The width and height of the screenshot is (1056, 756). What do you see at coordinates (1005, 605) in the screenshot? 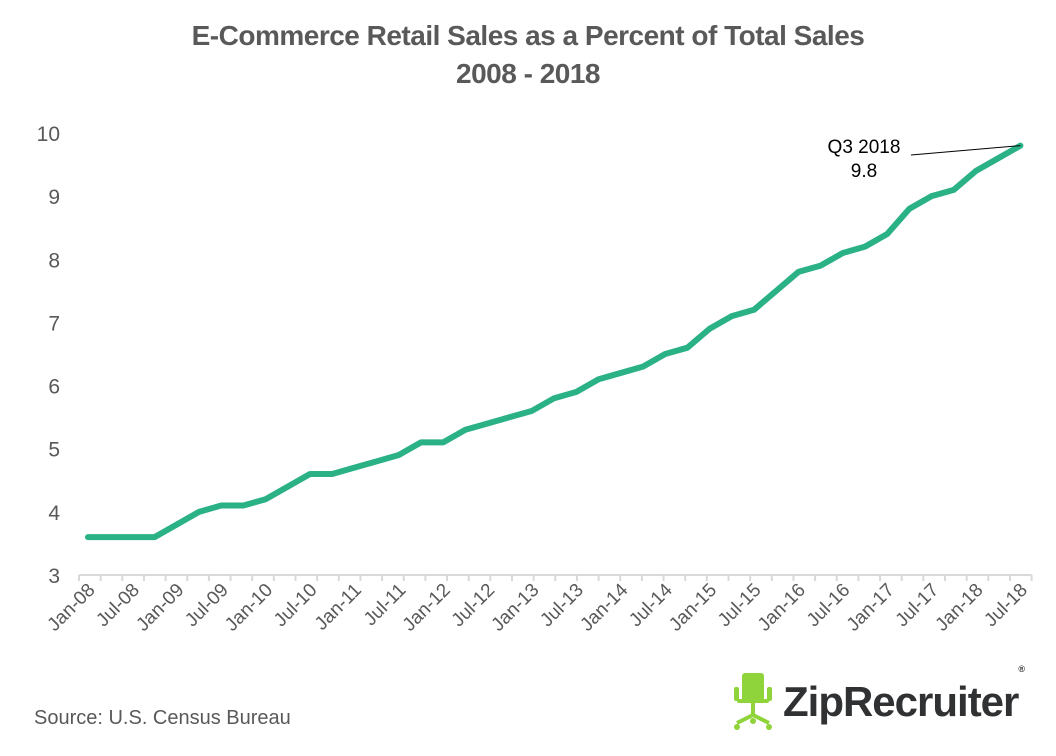
I see `x-tick-label: Jul-18` at bounding box center [1005, 605].